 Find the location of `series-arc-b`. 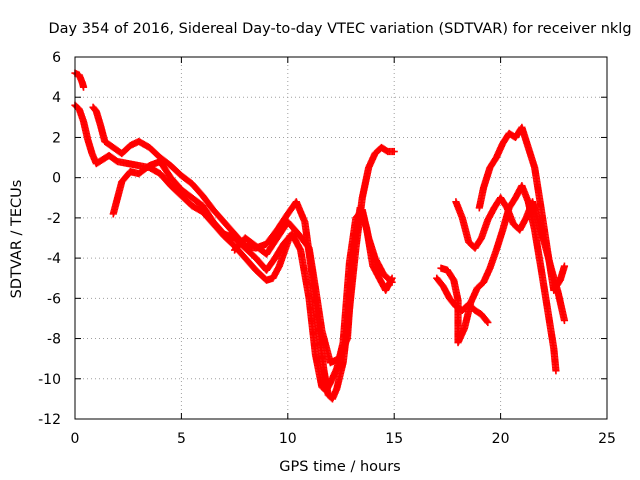

series-arc-b is located at coordinates (182, 192).